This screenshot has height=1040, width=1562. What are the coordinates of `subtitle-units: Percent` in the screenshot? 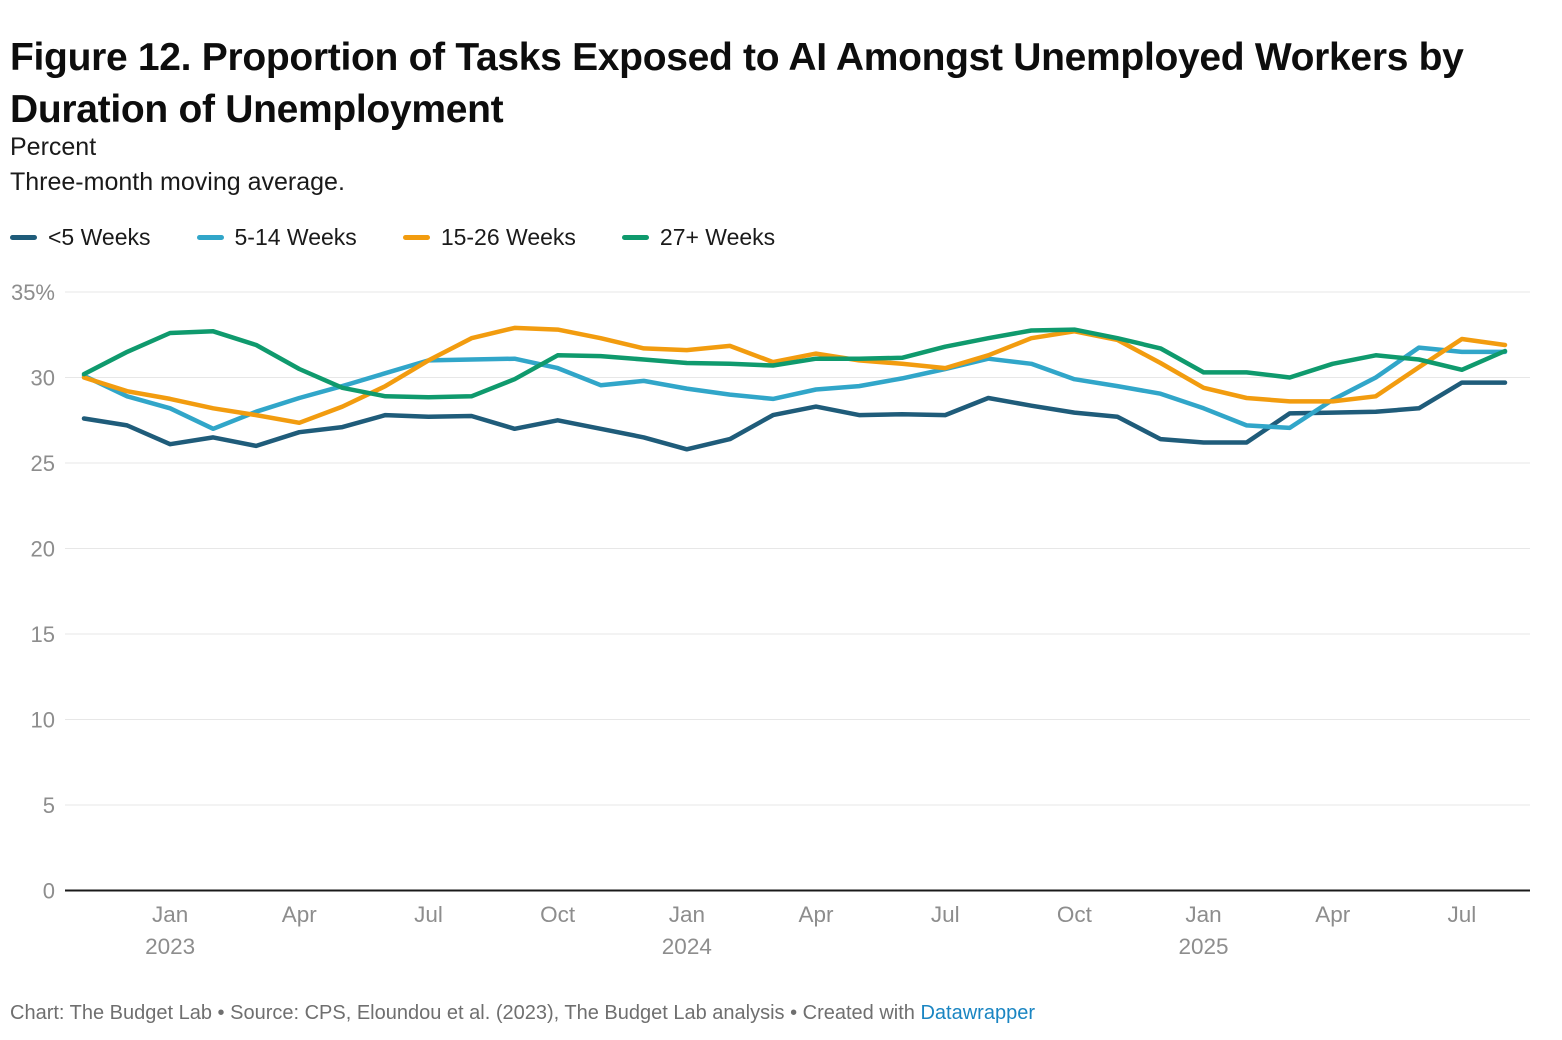 It's located at (53, 147).